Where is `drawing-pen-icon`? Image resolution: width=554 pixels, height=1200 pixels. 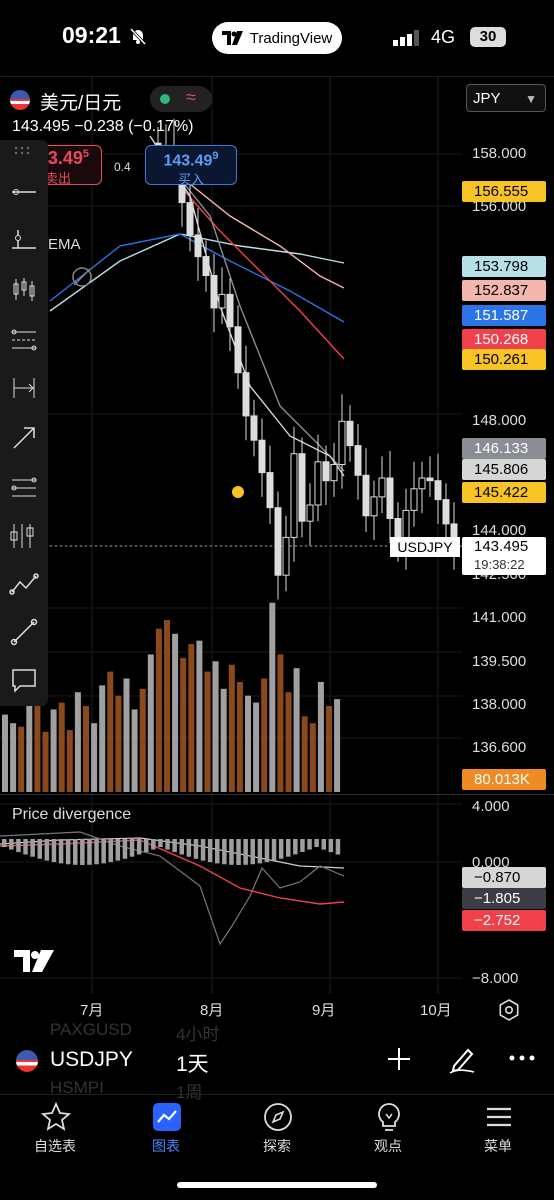
drawing-pen-icon is located at coordinates (462, 1059).